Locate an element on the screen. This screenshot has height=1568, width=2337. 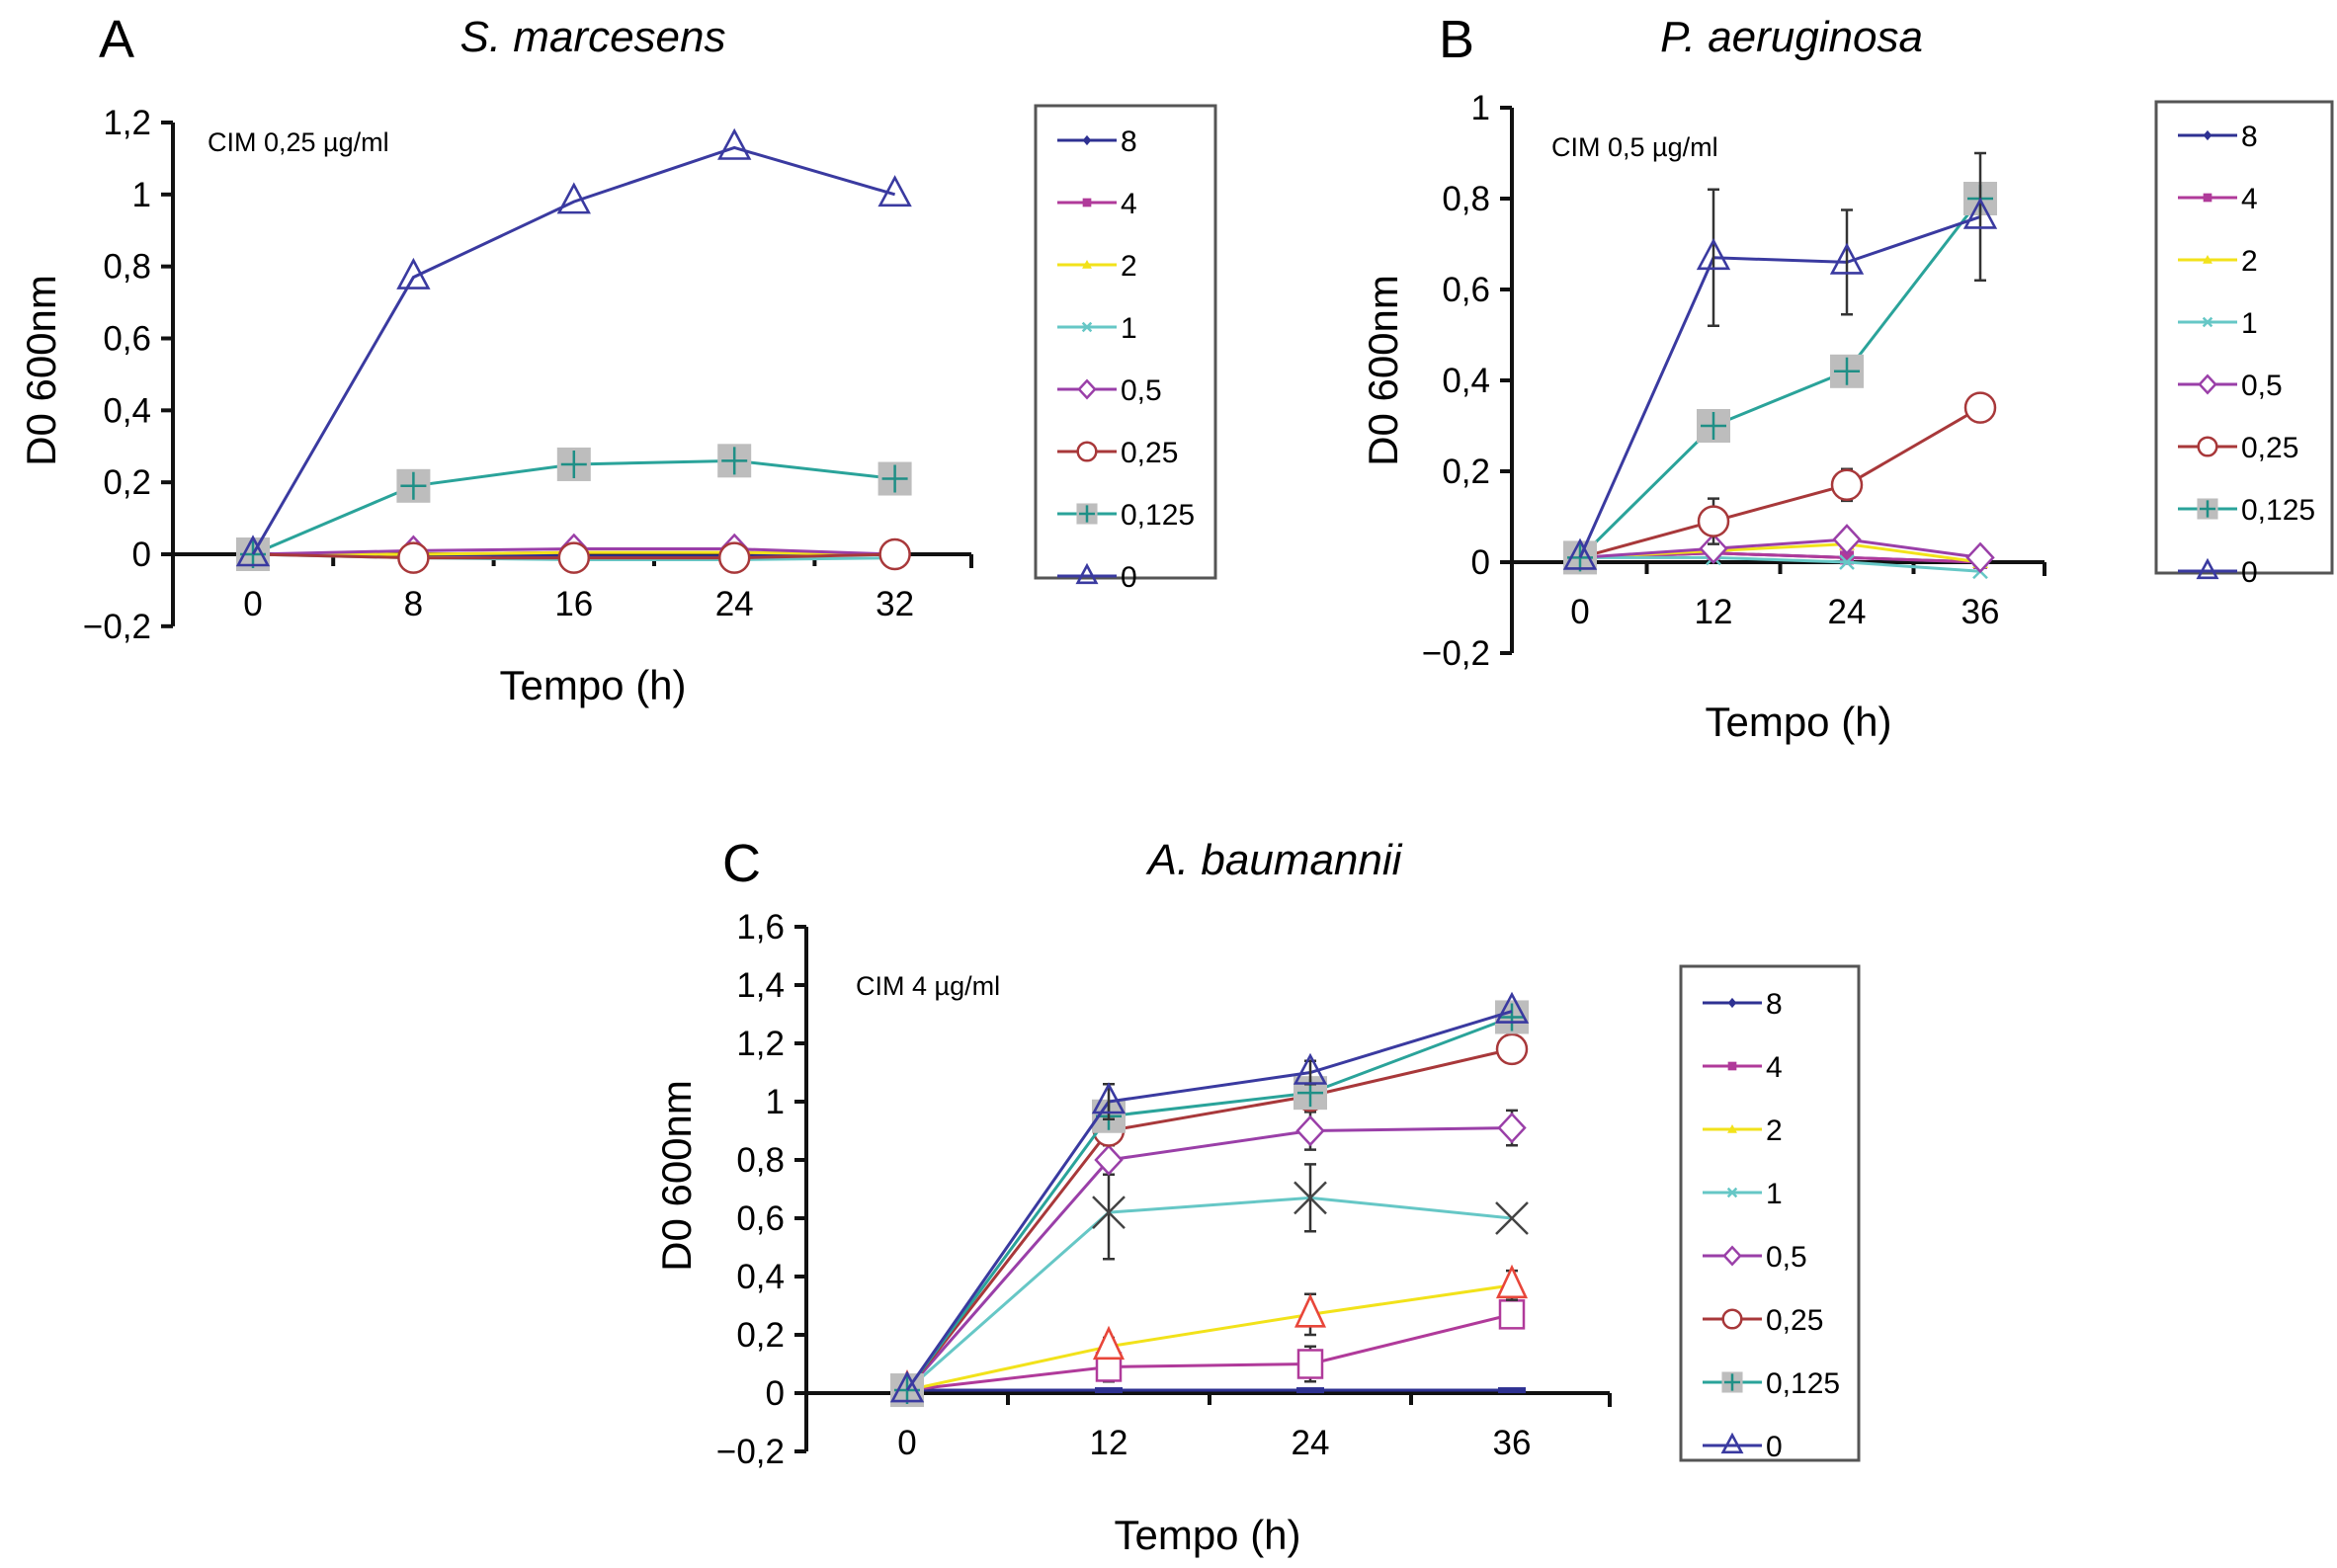
panel-letter: A is located at coordinates (116, 39).